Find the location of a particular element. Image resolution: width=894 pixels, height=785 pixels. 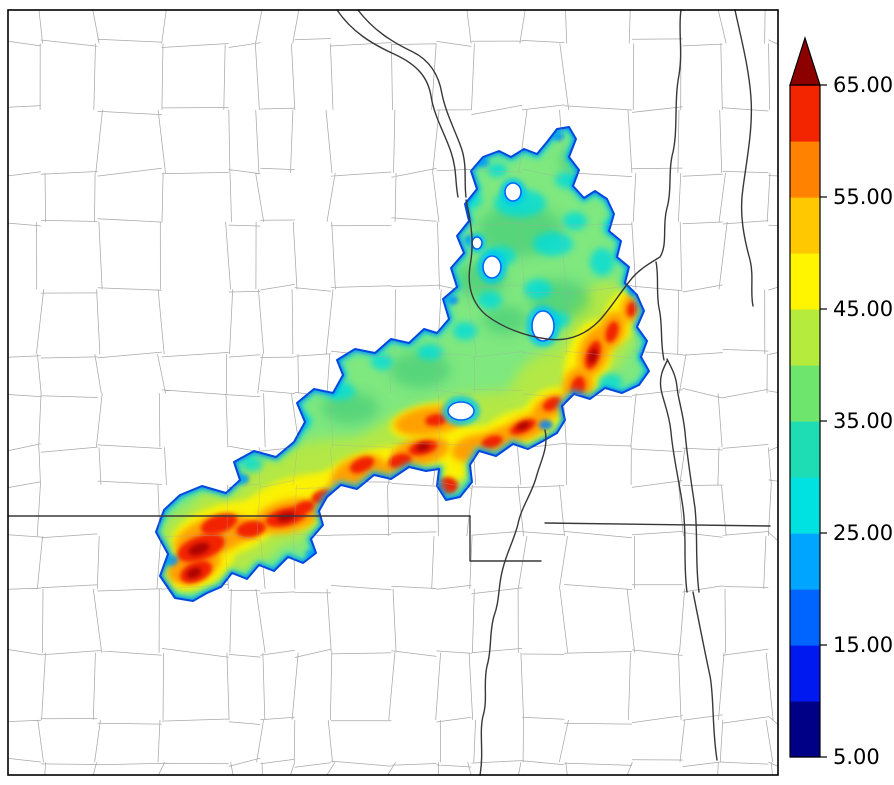

river-north-thin is located at coordinates (660, 311).